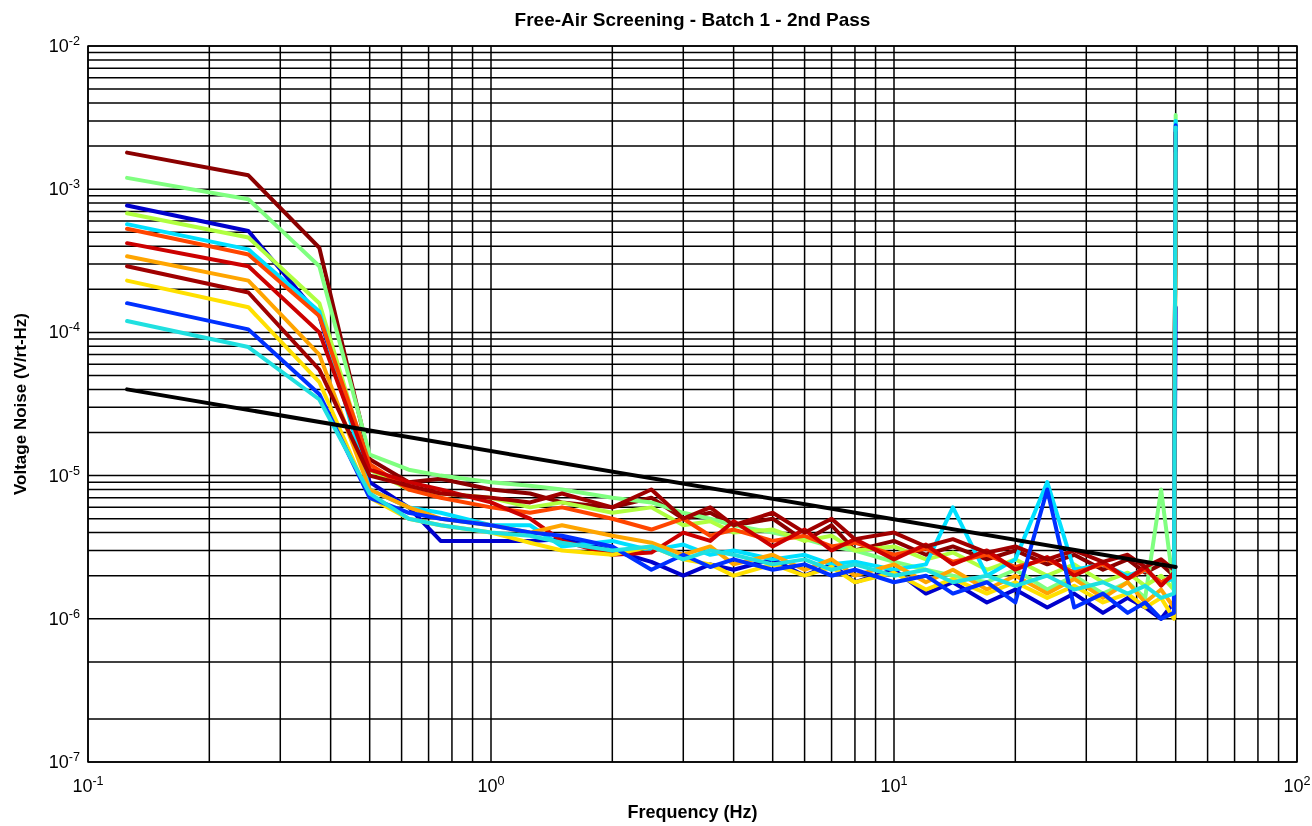 Image resolution: width=1312 pixels, height=826 pixels. Describe the element at coordinates (64, 617) in the screenshot. I see `y-tick-label: 10$^{-6}$` at that location.